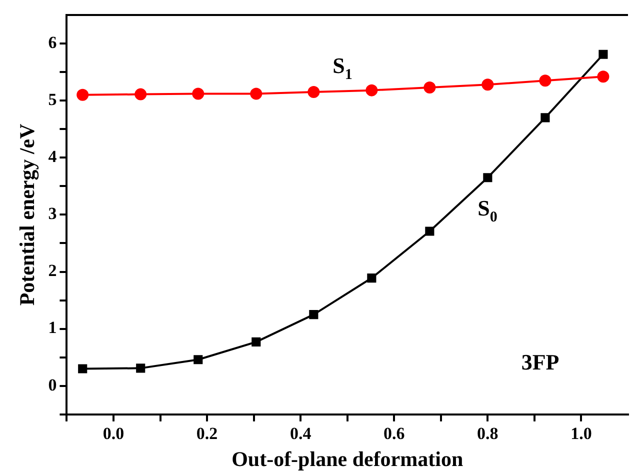 Image resolution: width=635 pixels, height=473 pixels. What do you see at coordinates (52, 214) in the screenshot?
I see `y-tick-label: 3` at bounding box center [52, 214].